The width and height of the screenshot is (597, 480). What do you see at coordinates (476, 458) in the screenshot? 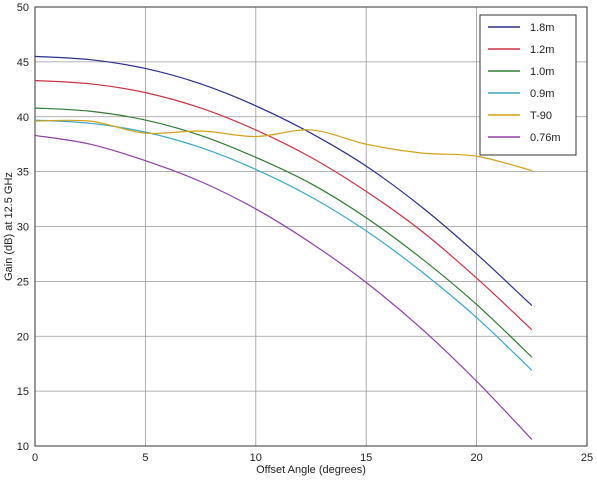
I see `x-tick-label: 20` at bounding box center [476, 458].